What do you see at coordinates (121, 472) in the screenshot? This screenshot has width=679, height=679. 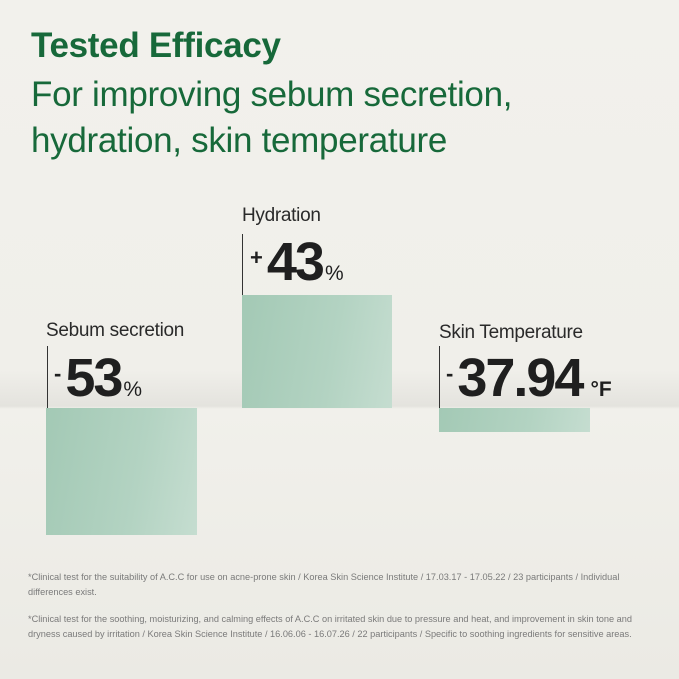 I see `bar-sebum` at bounding box center [121, 472].